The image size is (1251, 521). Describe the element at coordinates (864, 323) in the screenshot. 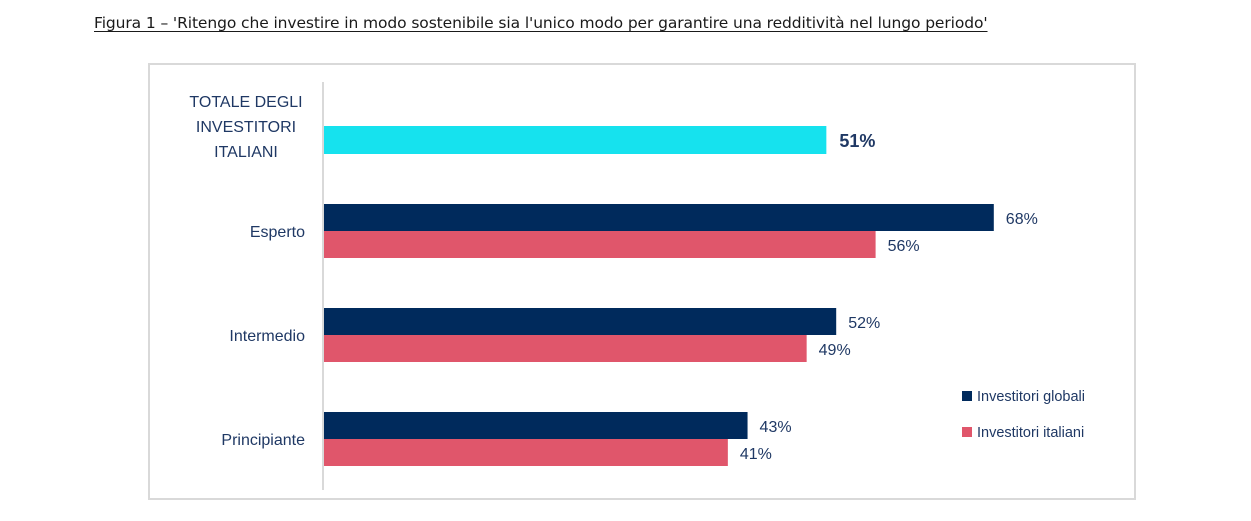

I see `data-label: 52%` at that location.